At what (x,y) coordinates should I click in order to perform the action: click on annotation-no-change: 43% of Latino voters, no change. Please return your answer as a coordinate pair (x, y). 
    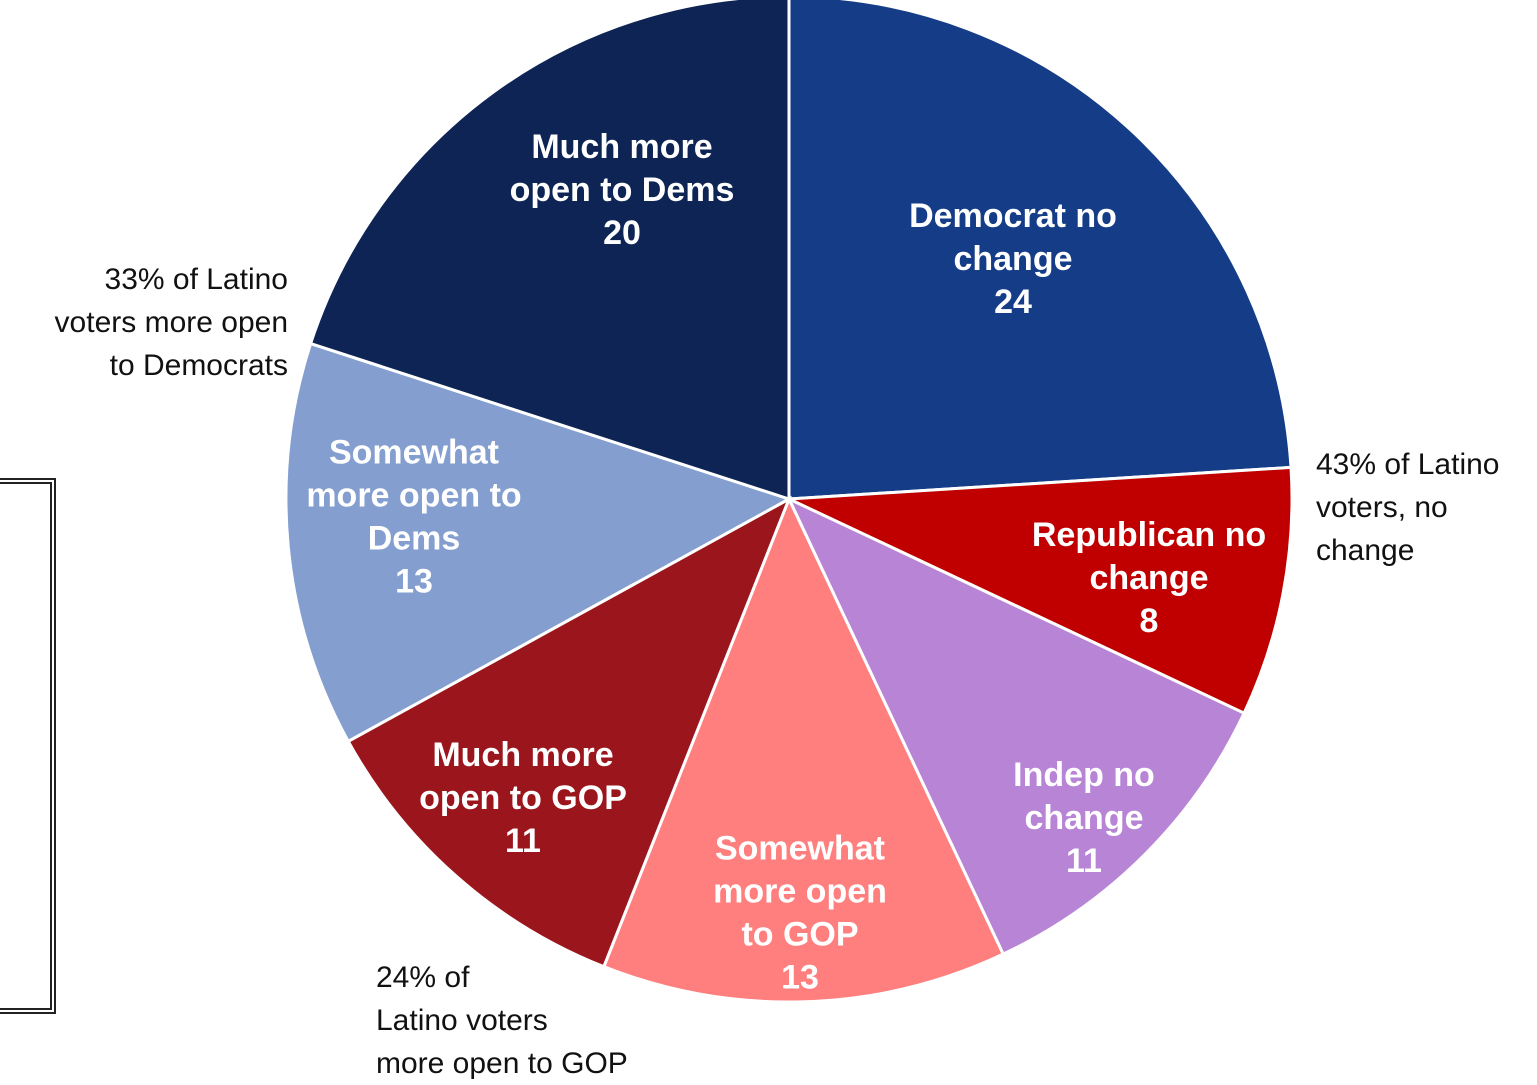
    Looking at the image, I should click on (1426, 507).